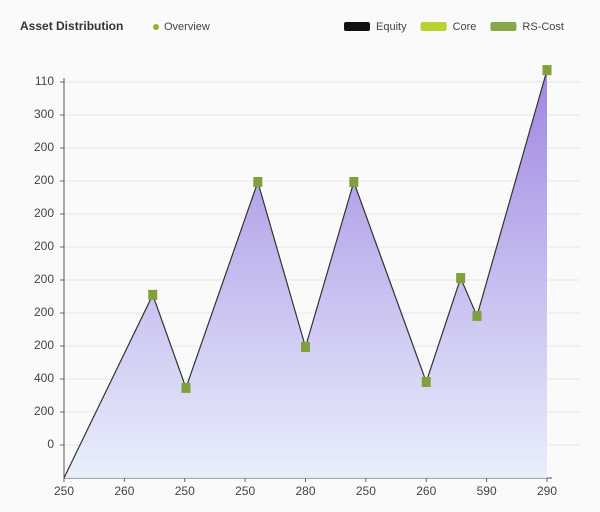 The width and height of the screenshot is (600, 512). I want to click on y-tick-label: 400, so click(44, 378).